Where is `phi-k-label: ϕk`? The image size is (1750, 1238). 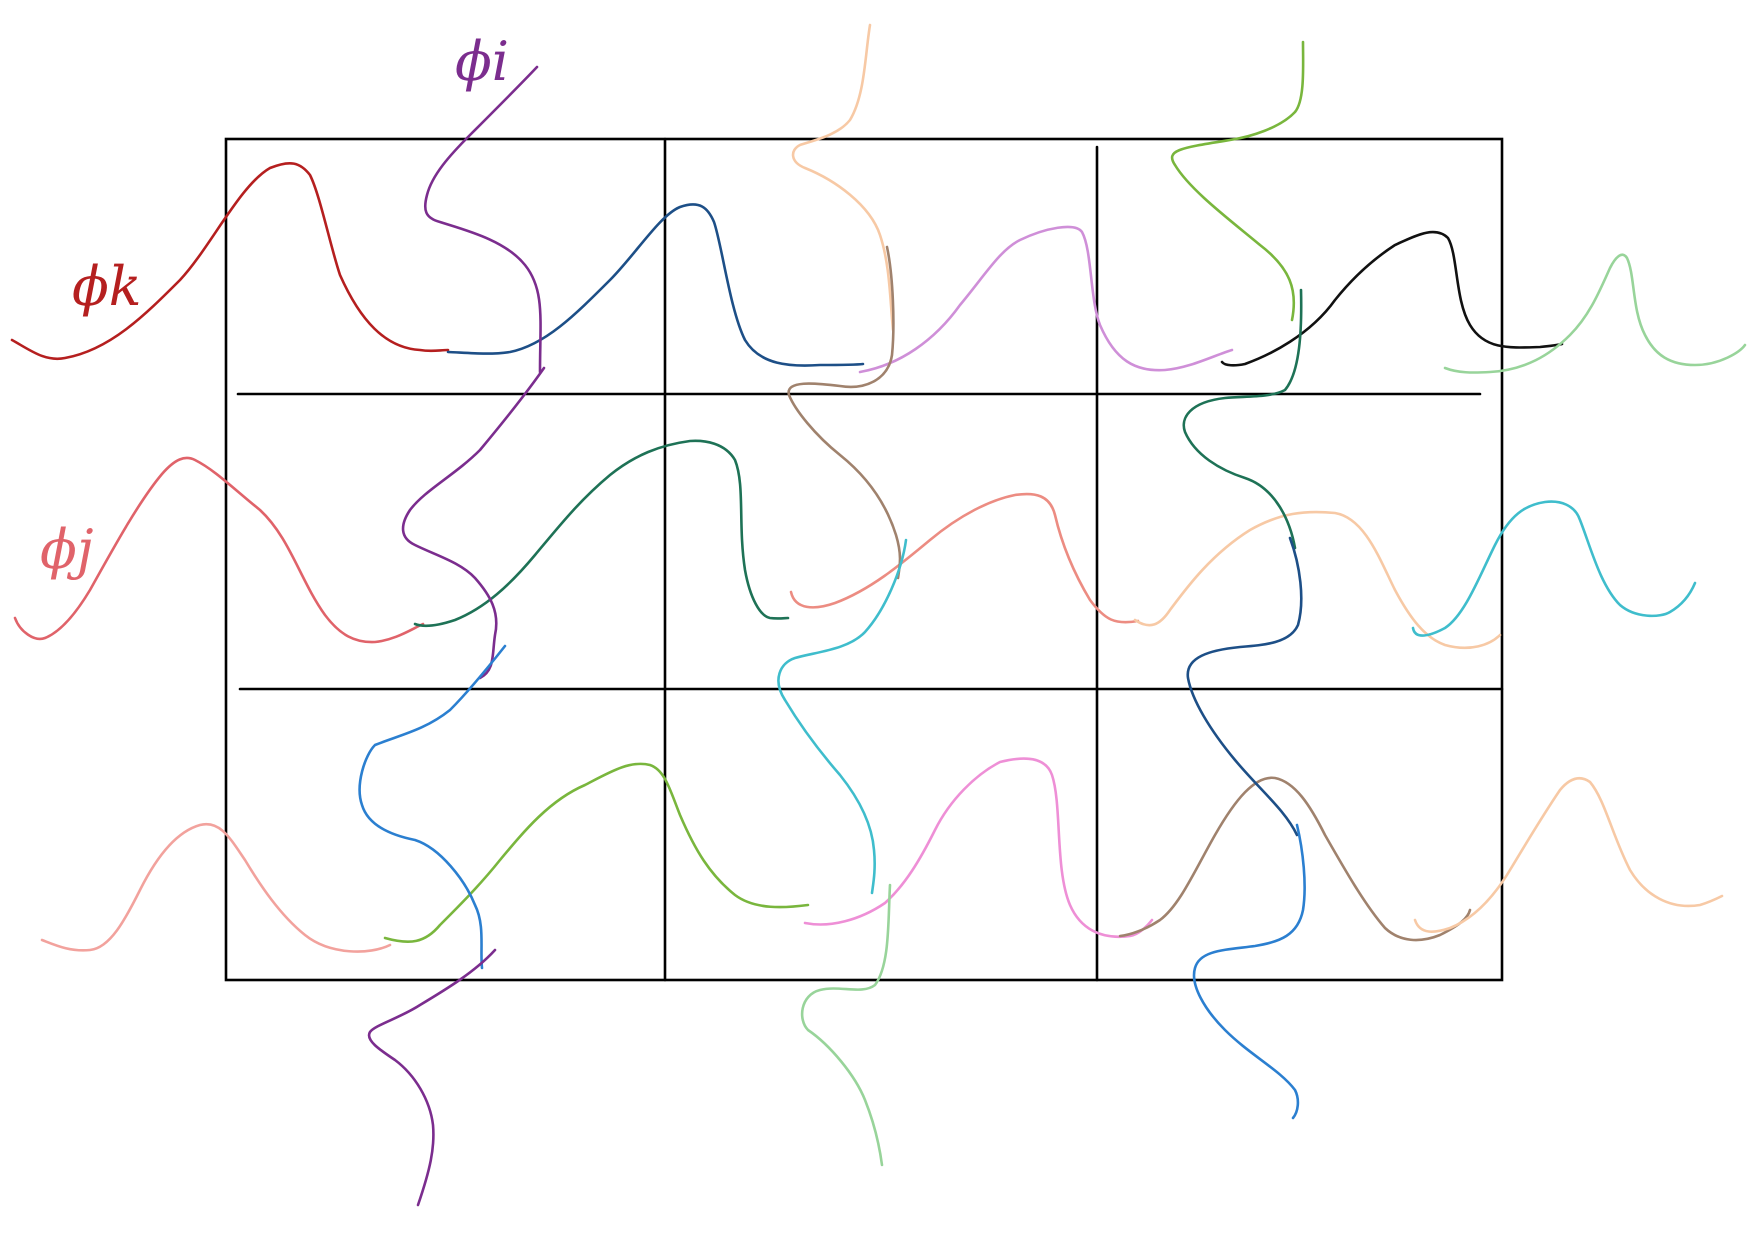 phi-k-label: ϕk is located at coordinates (107, 286).